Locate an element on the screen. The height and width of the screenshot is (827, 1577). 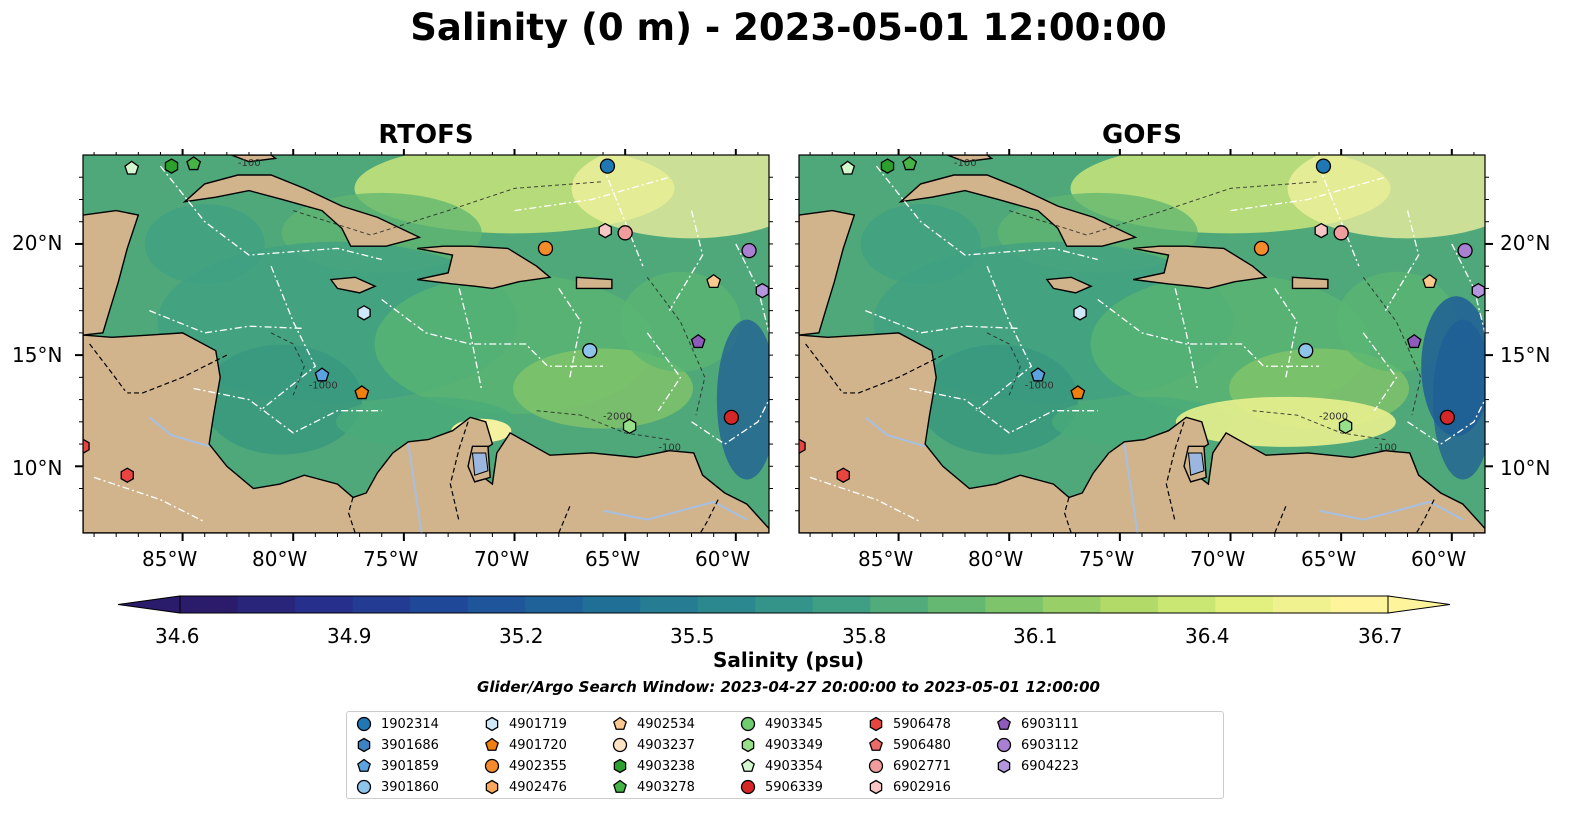
legend-label: 6902771 is located at coordinates (922, 766).